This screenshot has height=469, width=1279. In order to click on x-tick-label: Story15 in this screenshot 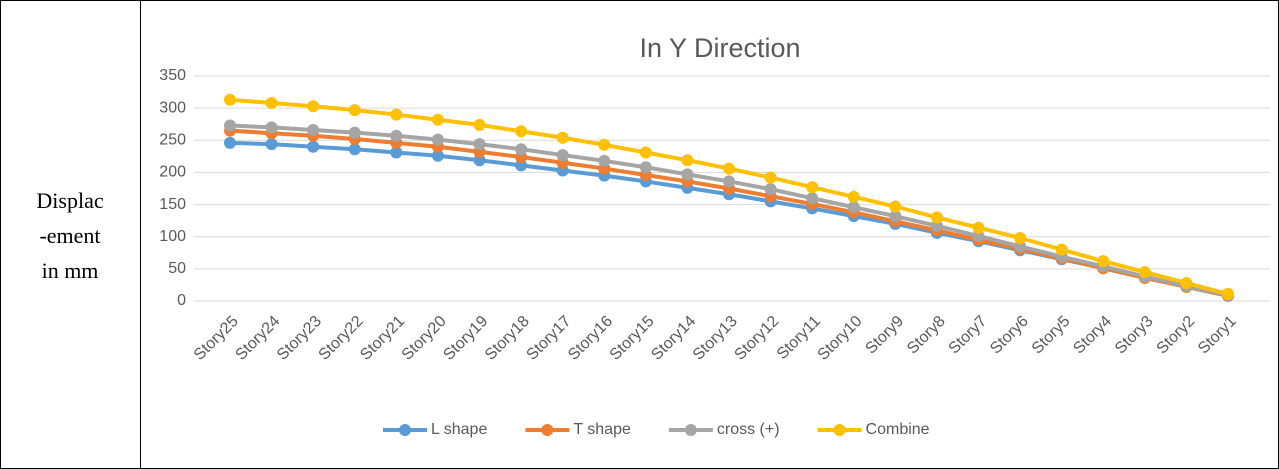, I will do `click(632, 338)`.